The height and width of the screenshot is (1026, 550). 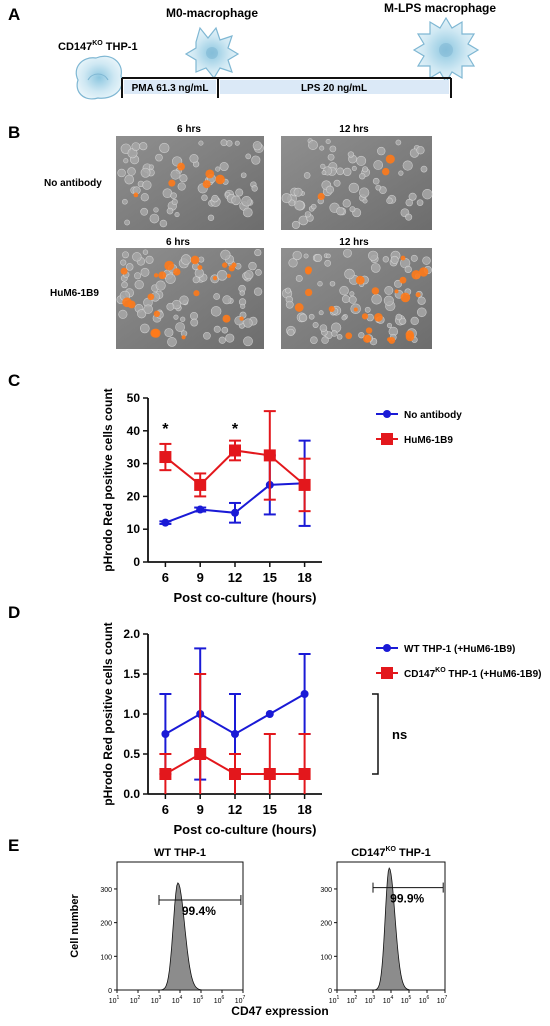 I want to click on legend-marker, so click(x=387, y=648).